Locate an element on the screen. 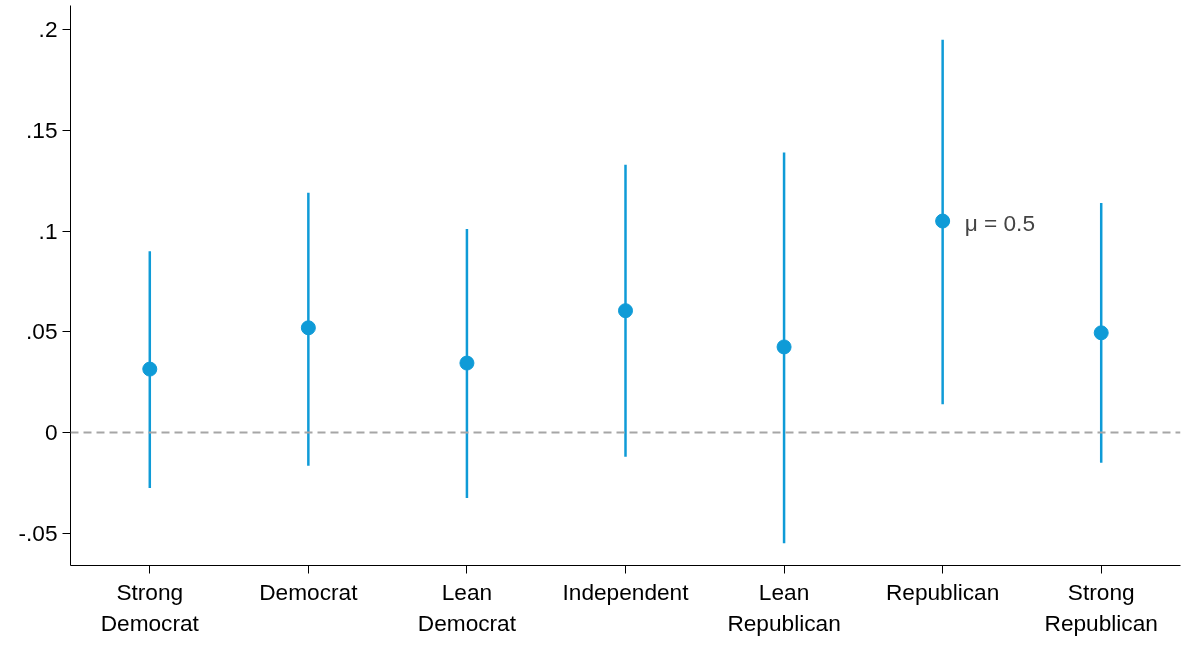  x-tick-label: Republican is located at coordinates (942, 591).